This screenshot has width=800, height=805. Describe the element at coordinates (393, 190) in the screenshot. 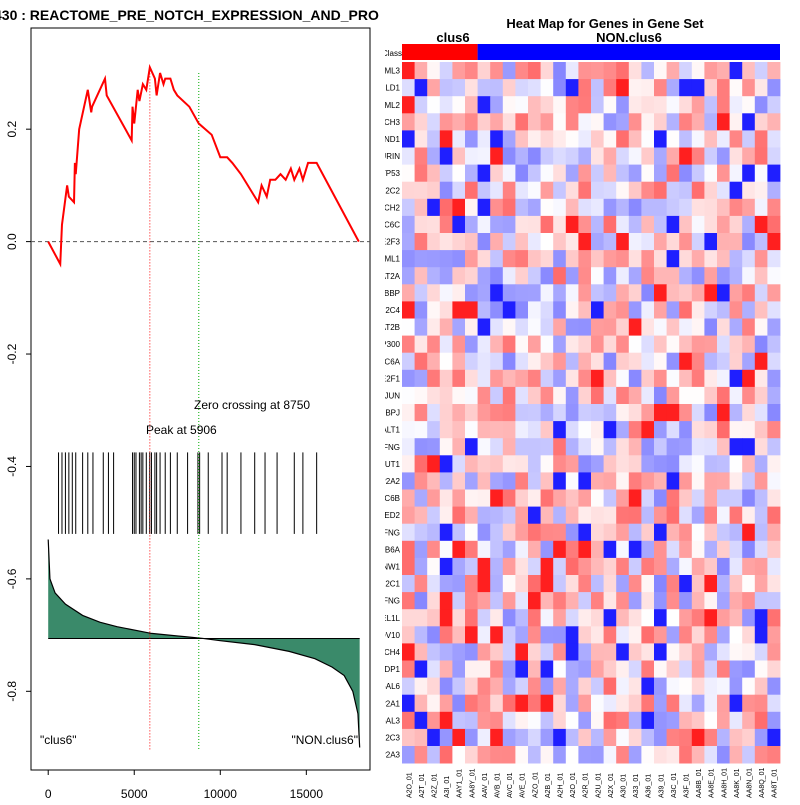

I see `gene-label-eif2c2: EIF2C2` at that location.